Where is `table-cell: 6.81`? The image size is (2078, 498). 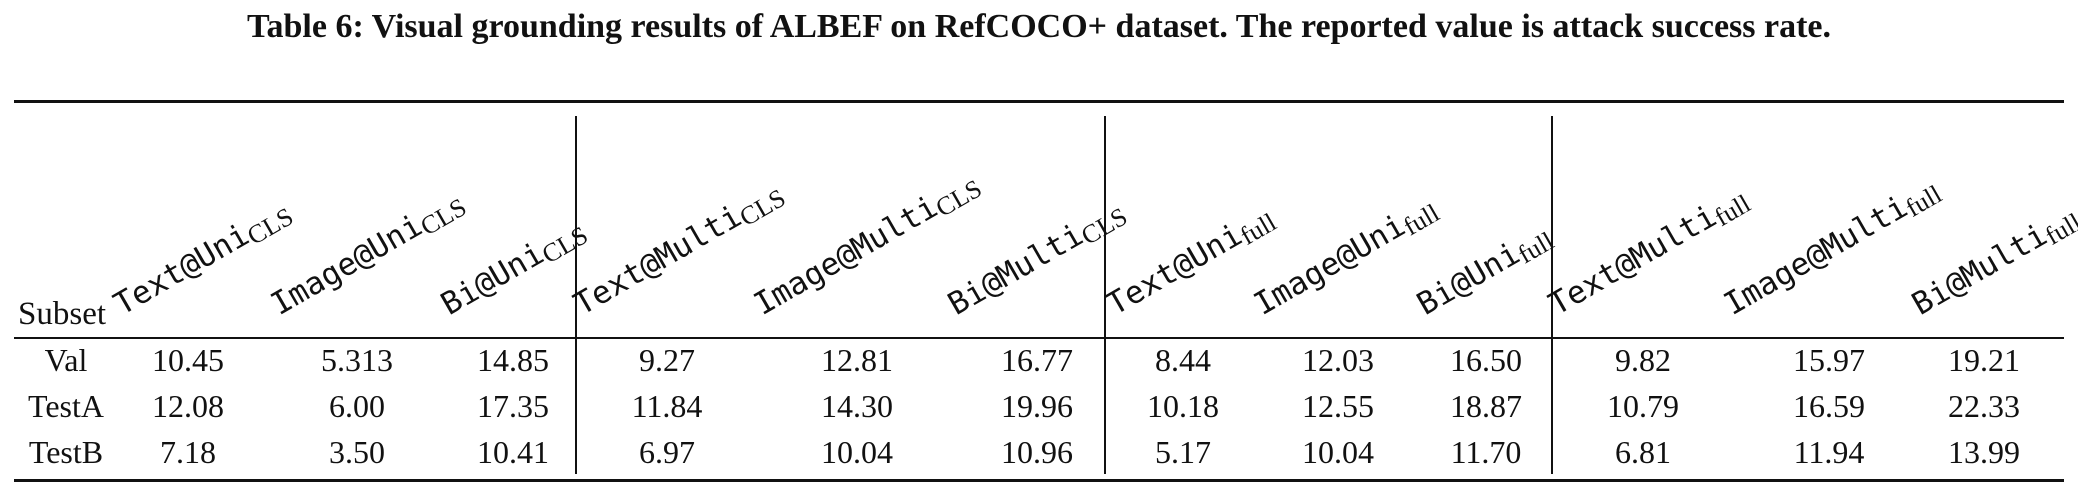
table-cell: 6.81 is located at coordinates (1643, 452).